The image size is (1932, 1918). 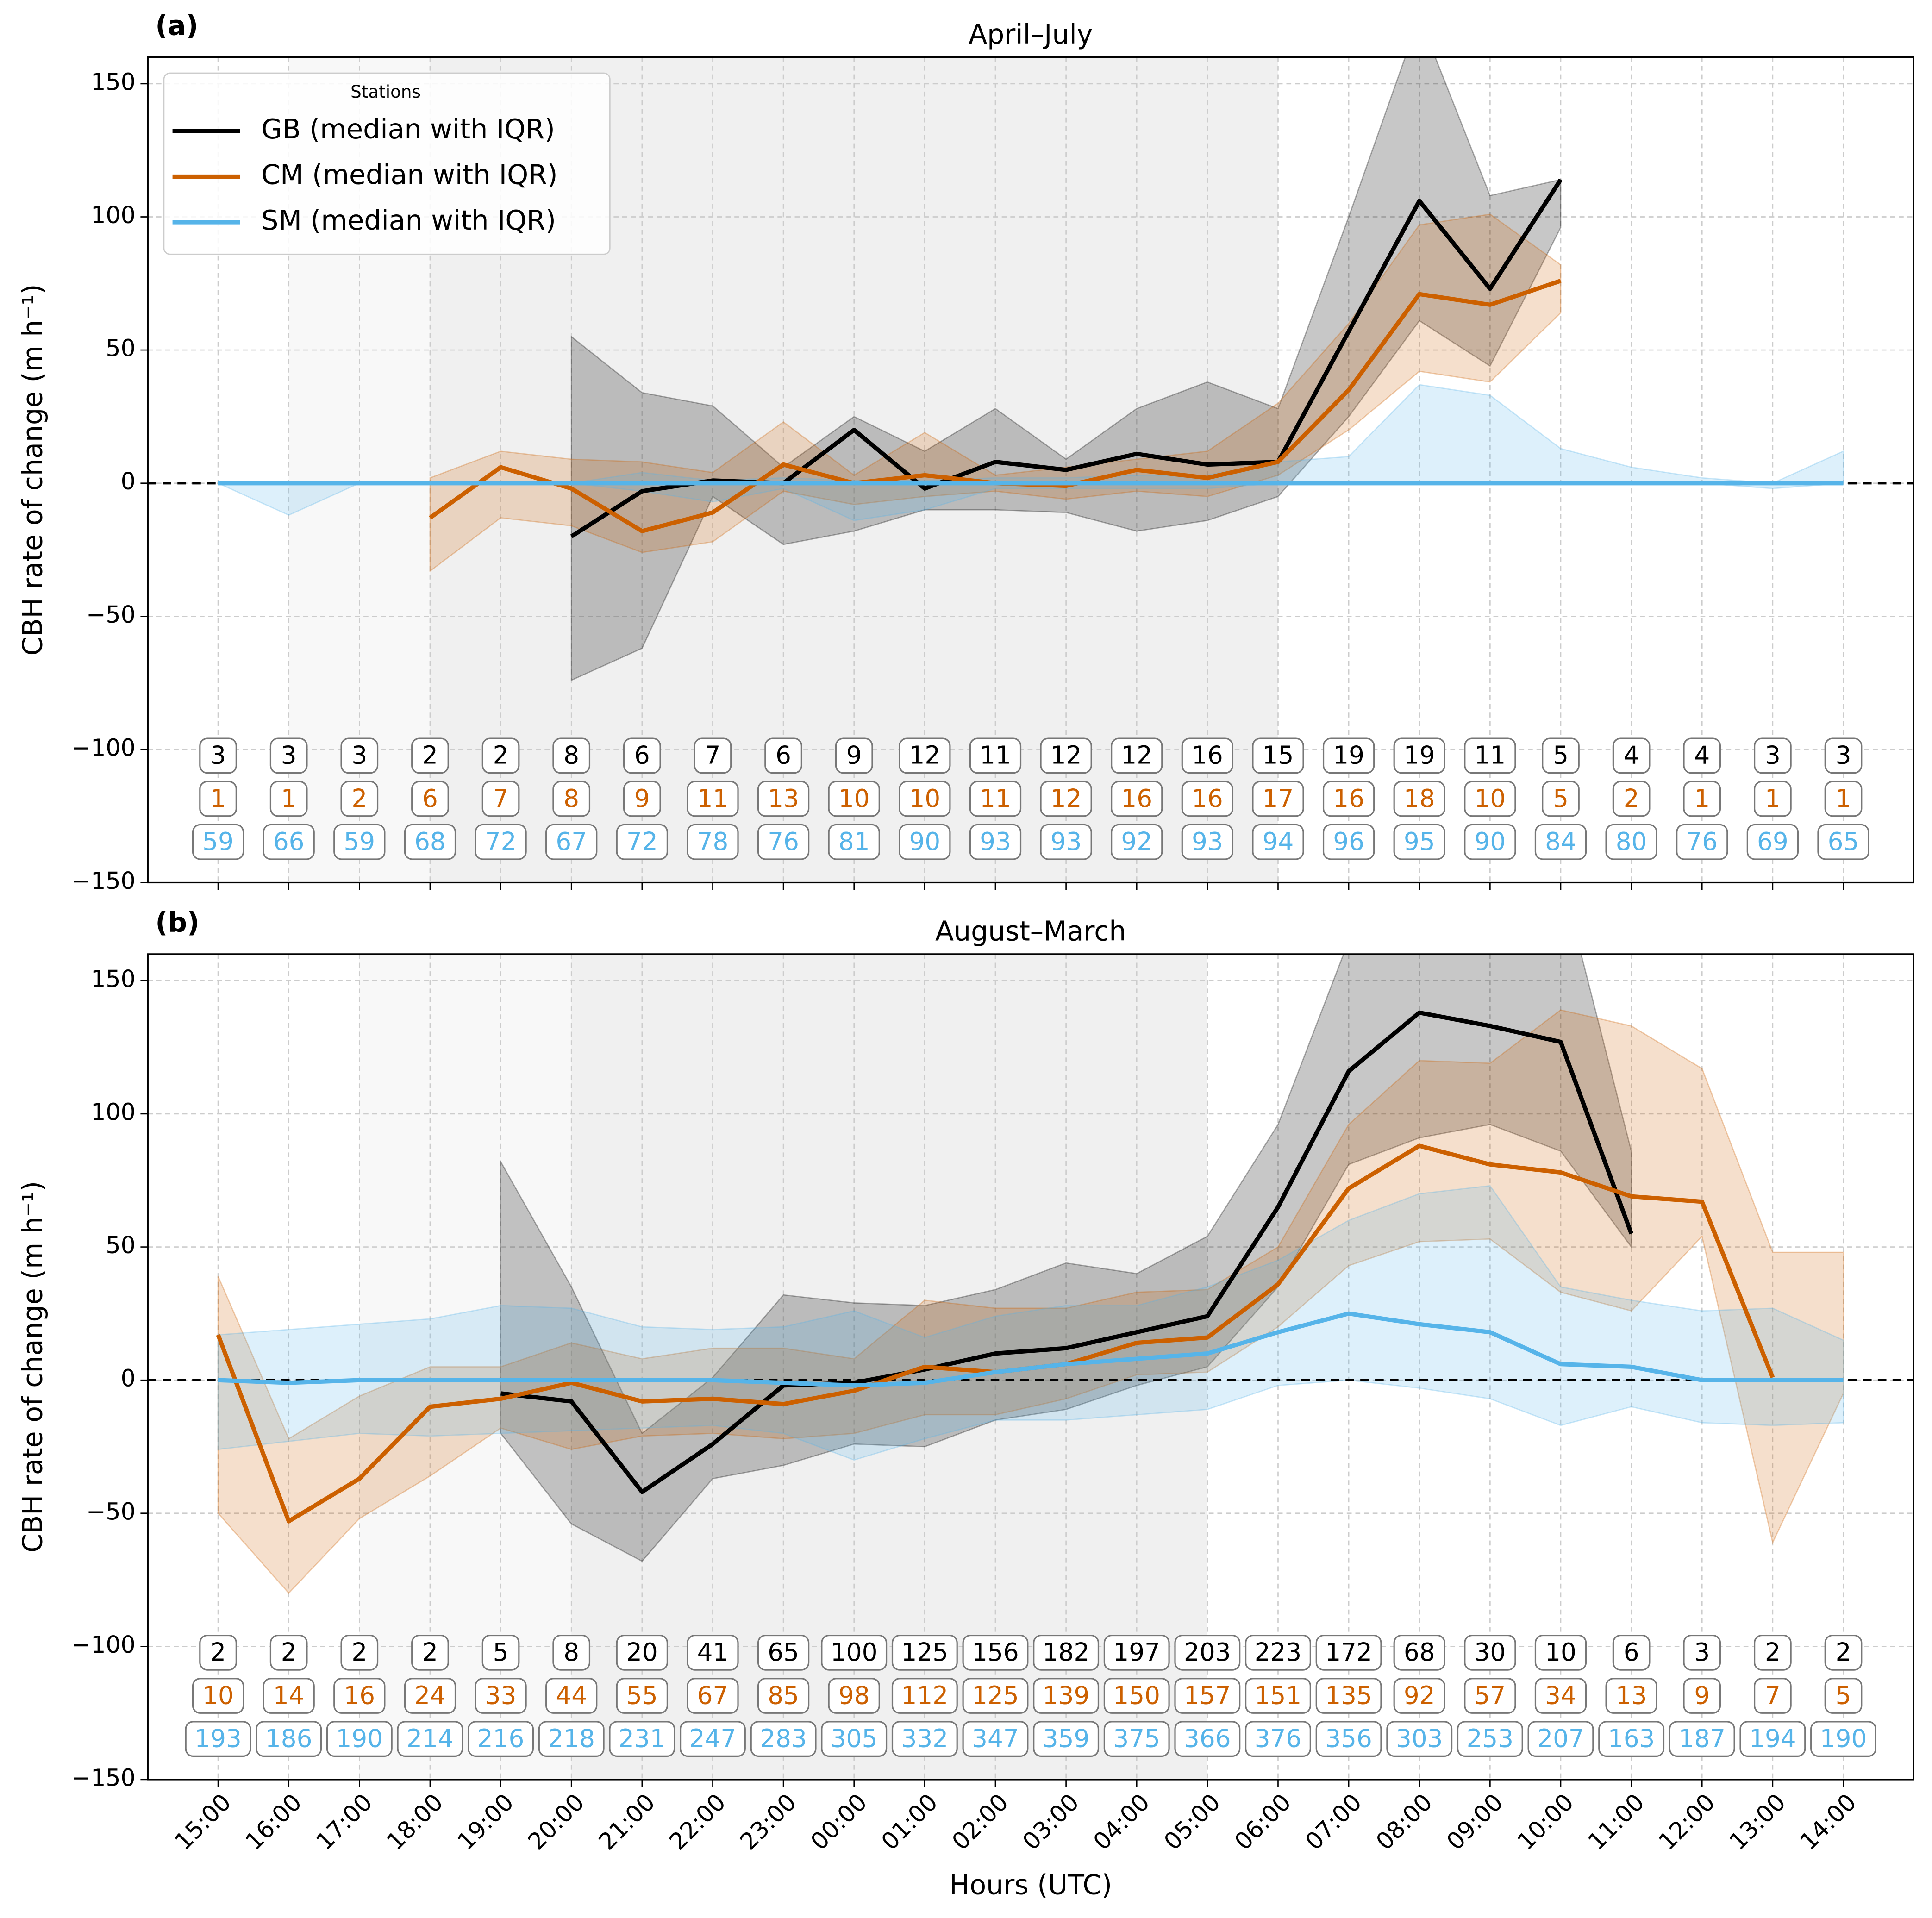 I want to click on count-label: 13, so click(x=784, y=798).